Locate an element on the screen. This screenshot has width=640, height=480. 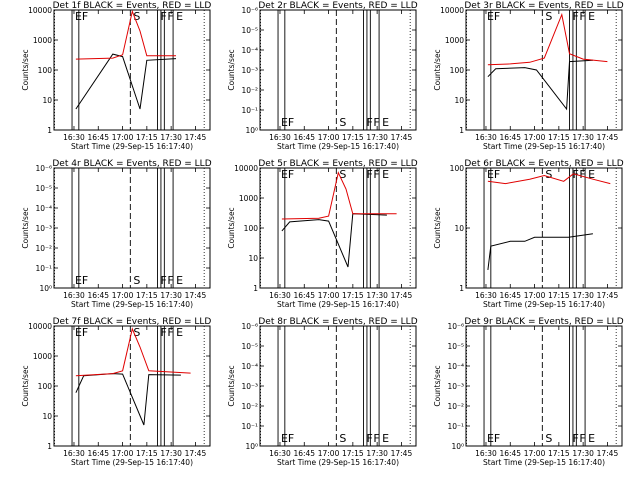
y-tick-label: 1000 is located at coordinates (42, 356).